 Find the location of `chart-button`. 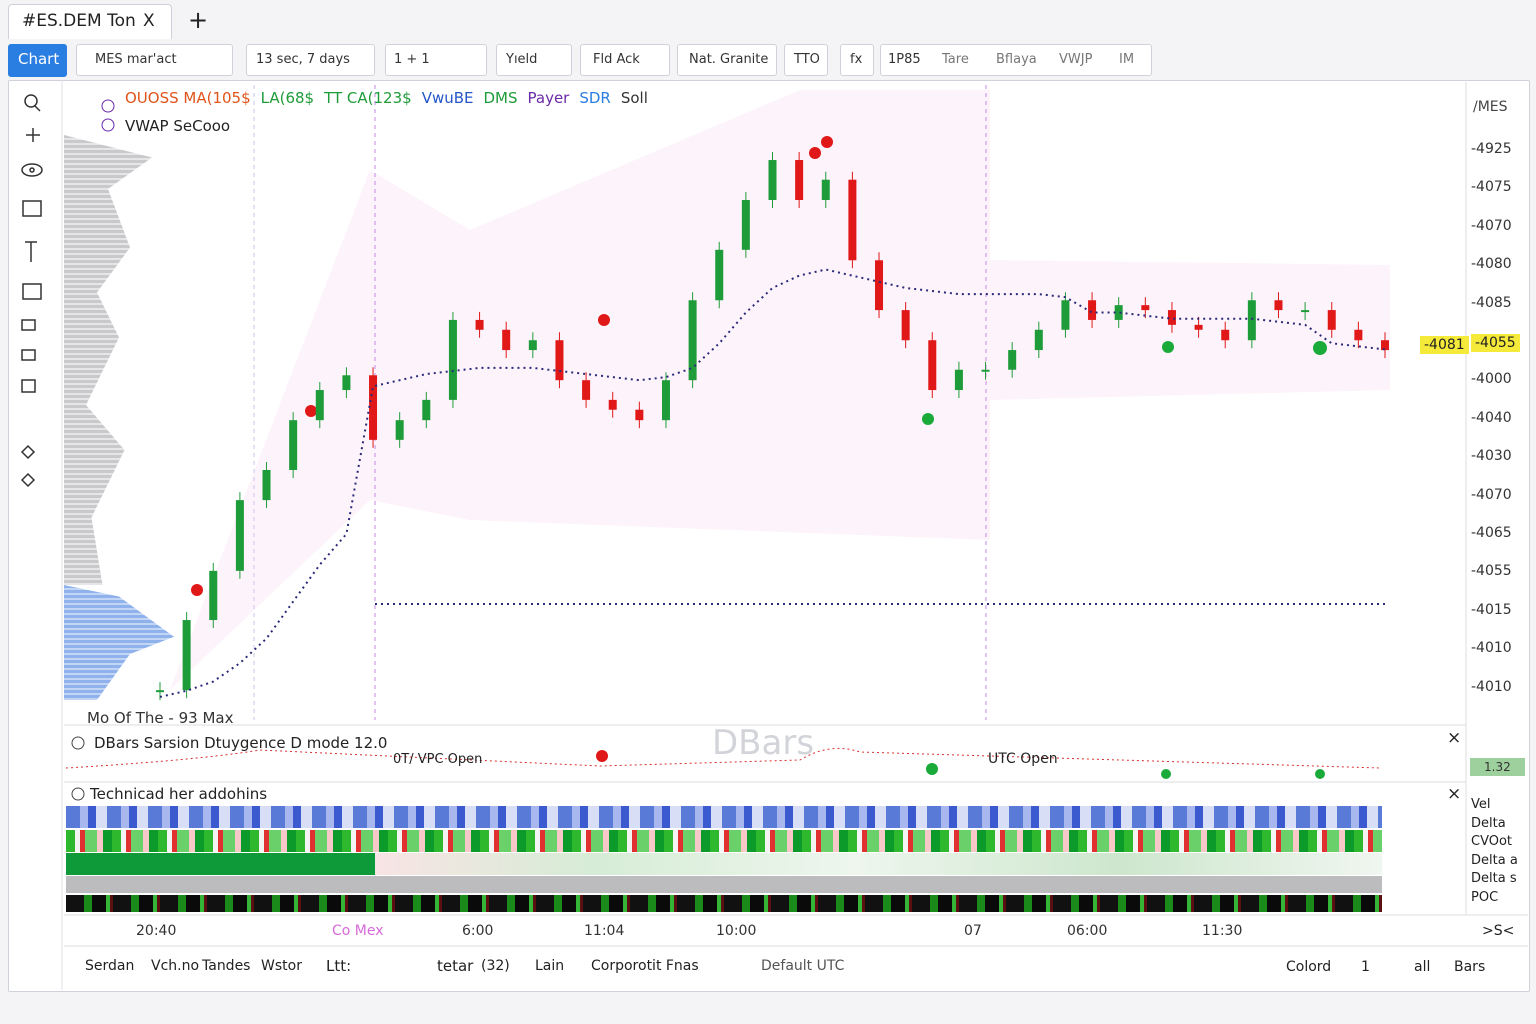

chart-button is located at coordinates (37, 60).